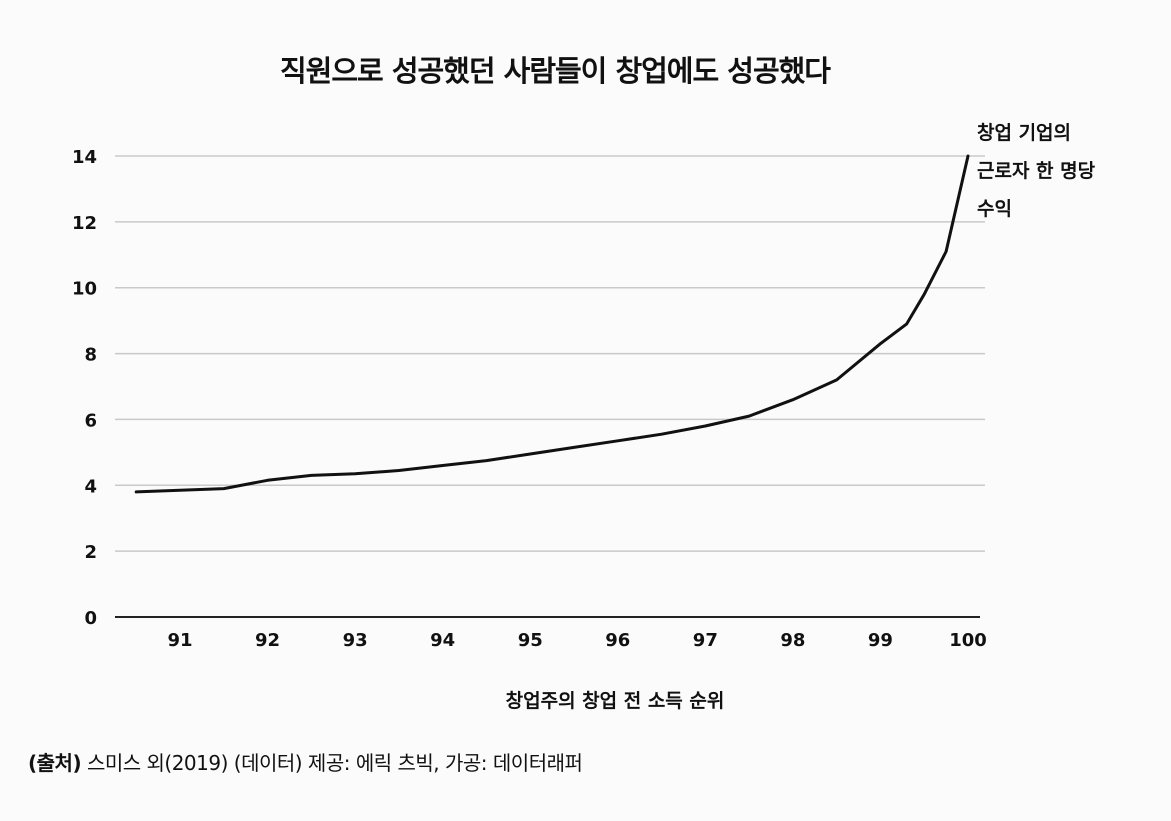 Image resolution: width=1171 pixels, height=821 pixels. What do you see at coordinates (615, 701) in the screenshot?
I see `x-axis-label: 창업주의 창업 전 소득 순위` at bounding box center [615, 701].